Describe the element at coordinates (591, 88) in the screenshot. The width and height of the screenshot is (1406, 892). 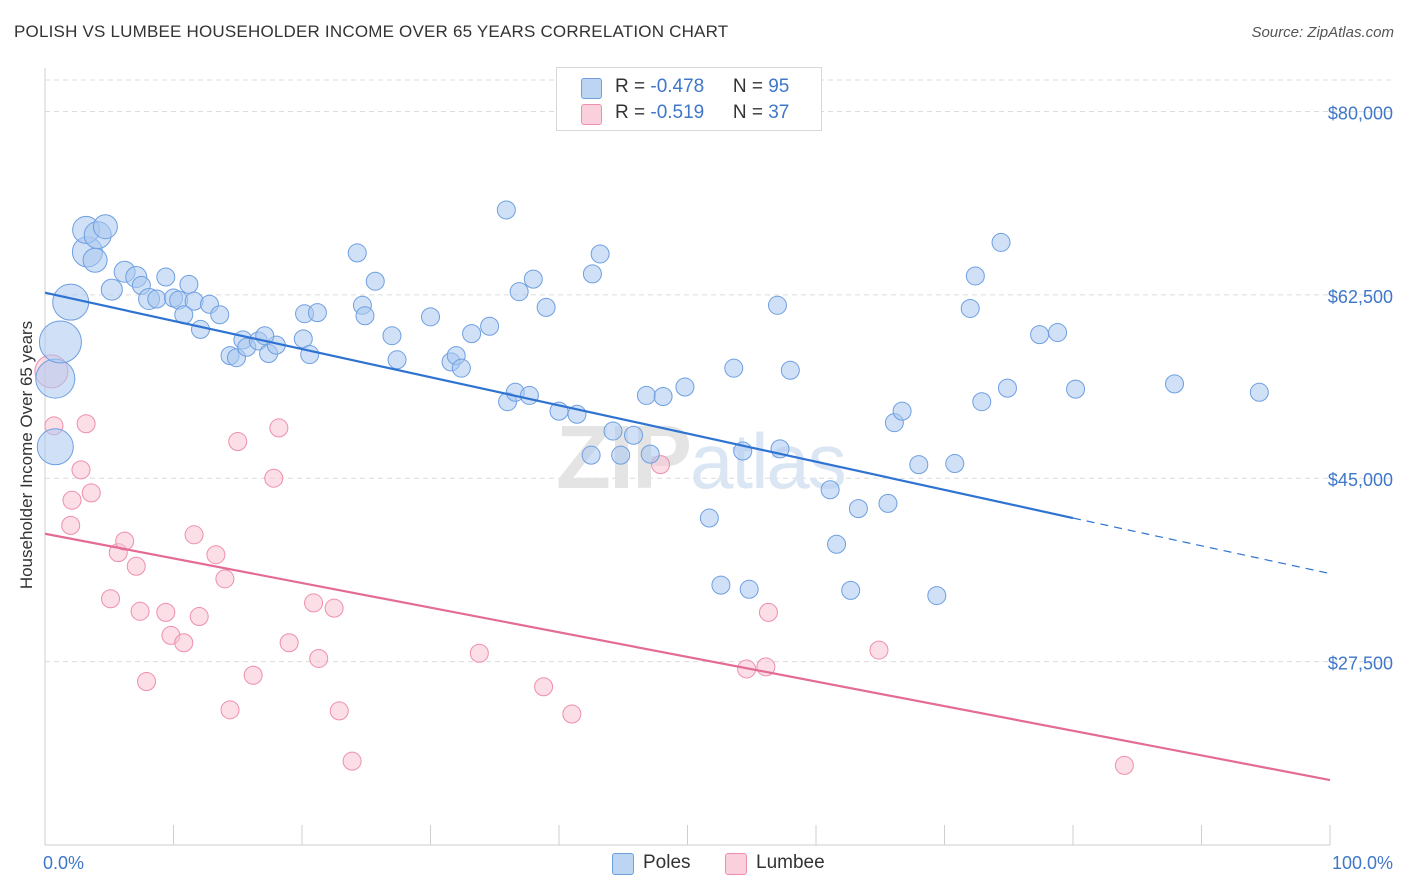
I see `legend-swatch-poles` at that location.